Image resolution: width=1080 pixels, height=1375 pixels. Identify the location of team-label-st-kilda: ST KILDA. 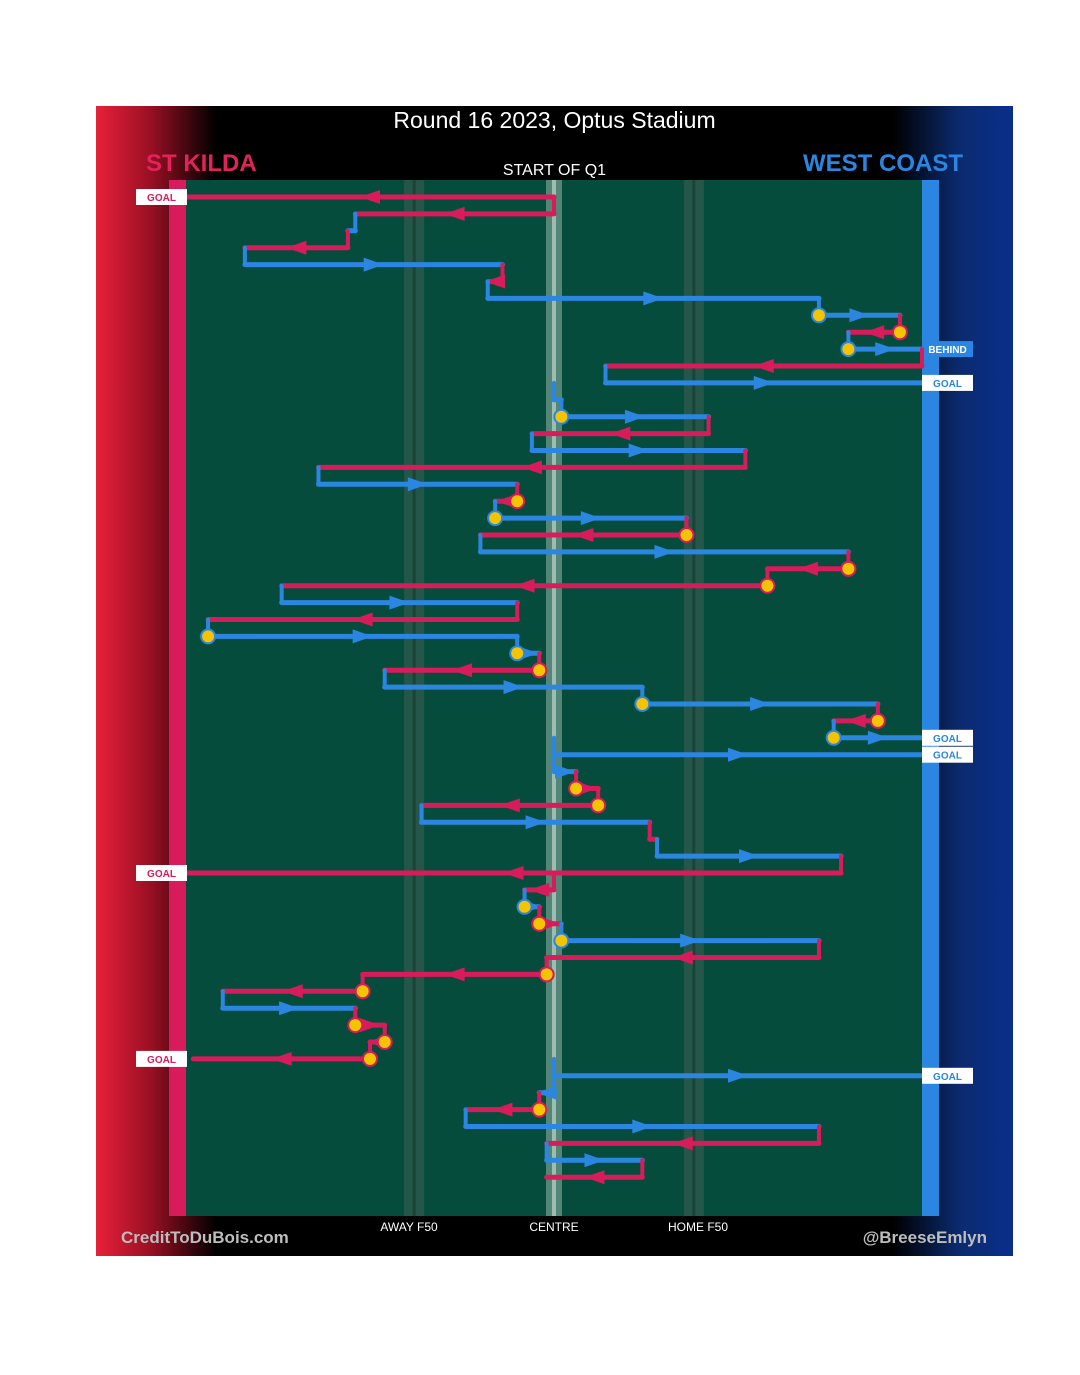
(201, 163).